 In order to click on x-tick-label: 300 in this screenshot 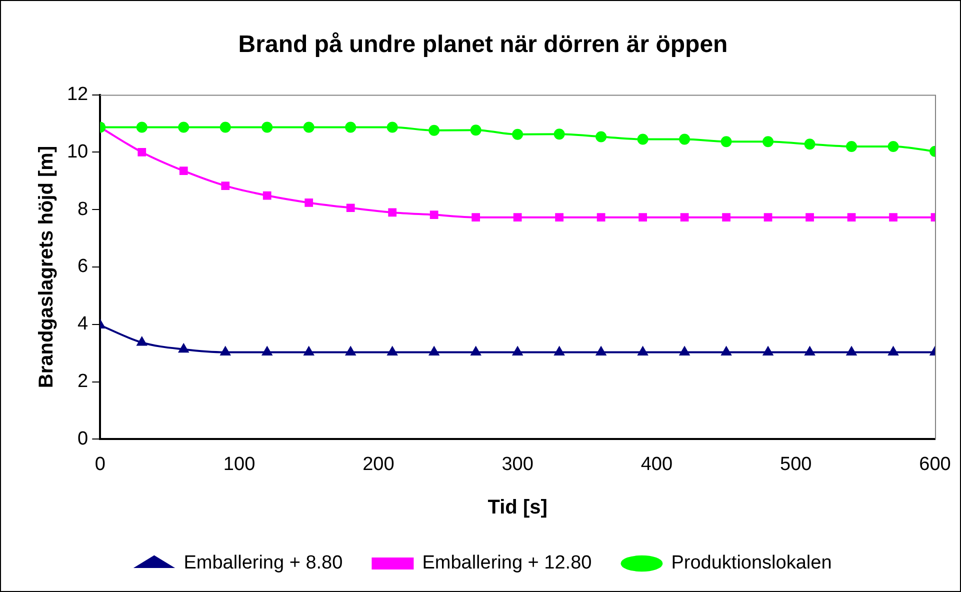, I will do `click(518, 464)`.